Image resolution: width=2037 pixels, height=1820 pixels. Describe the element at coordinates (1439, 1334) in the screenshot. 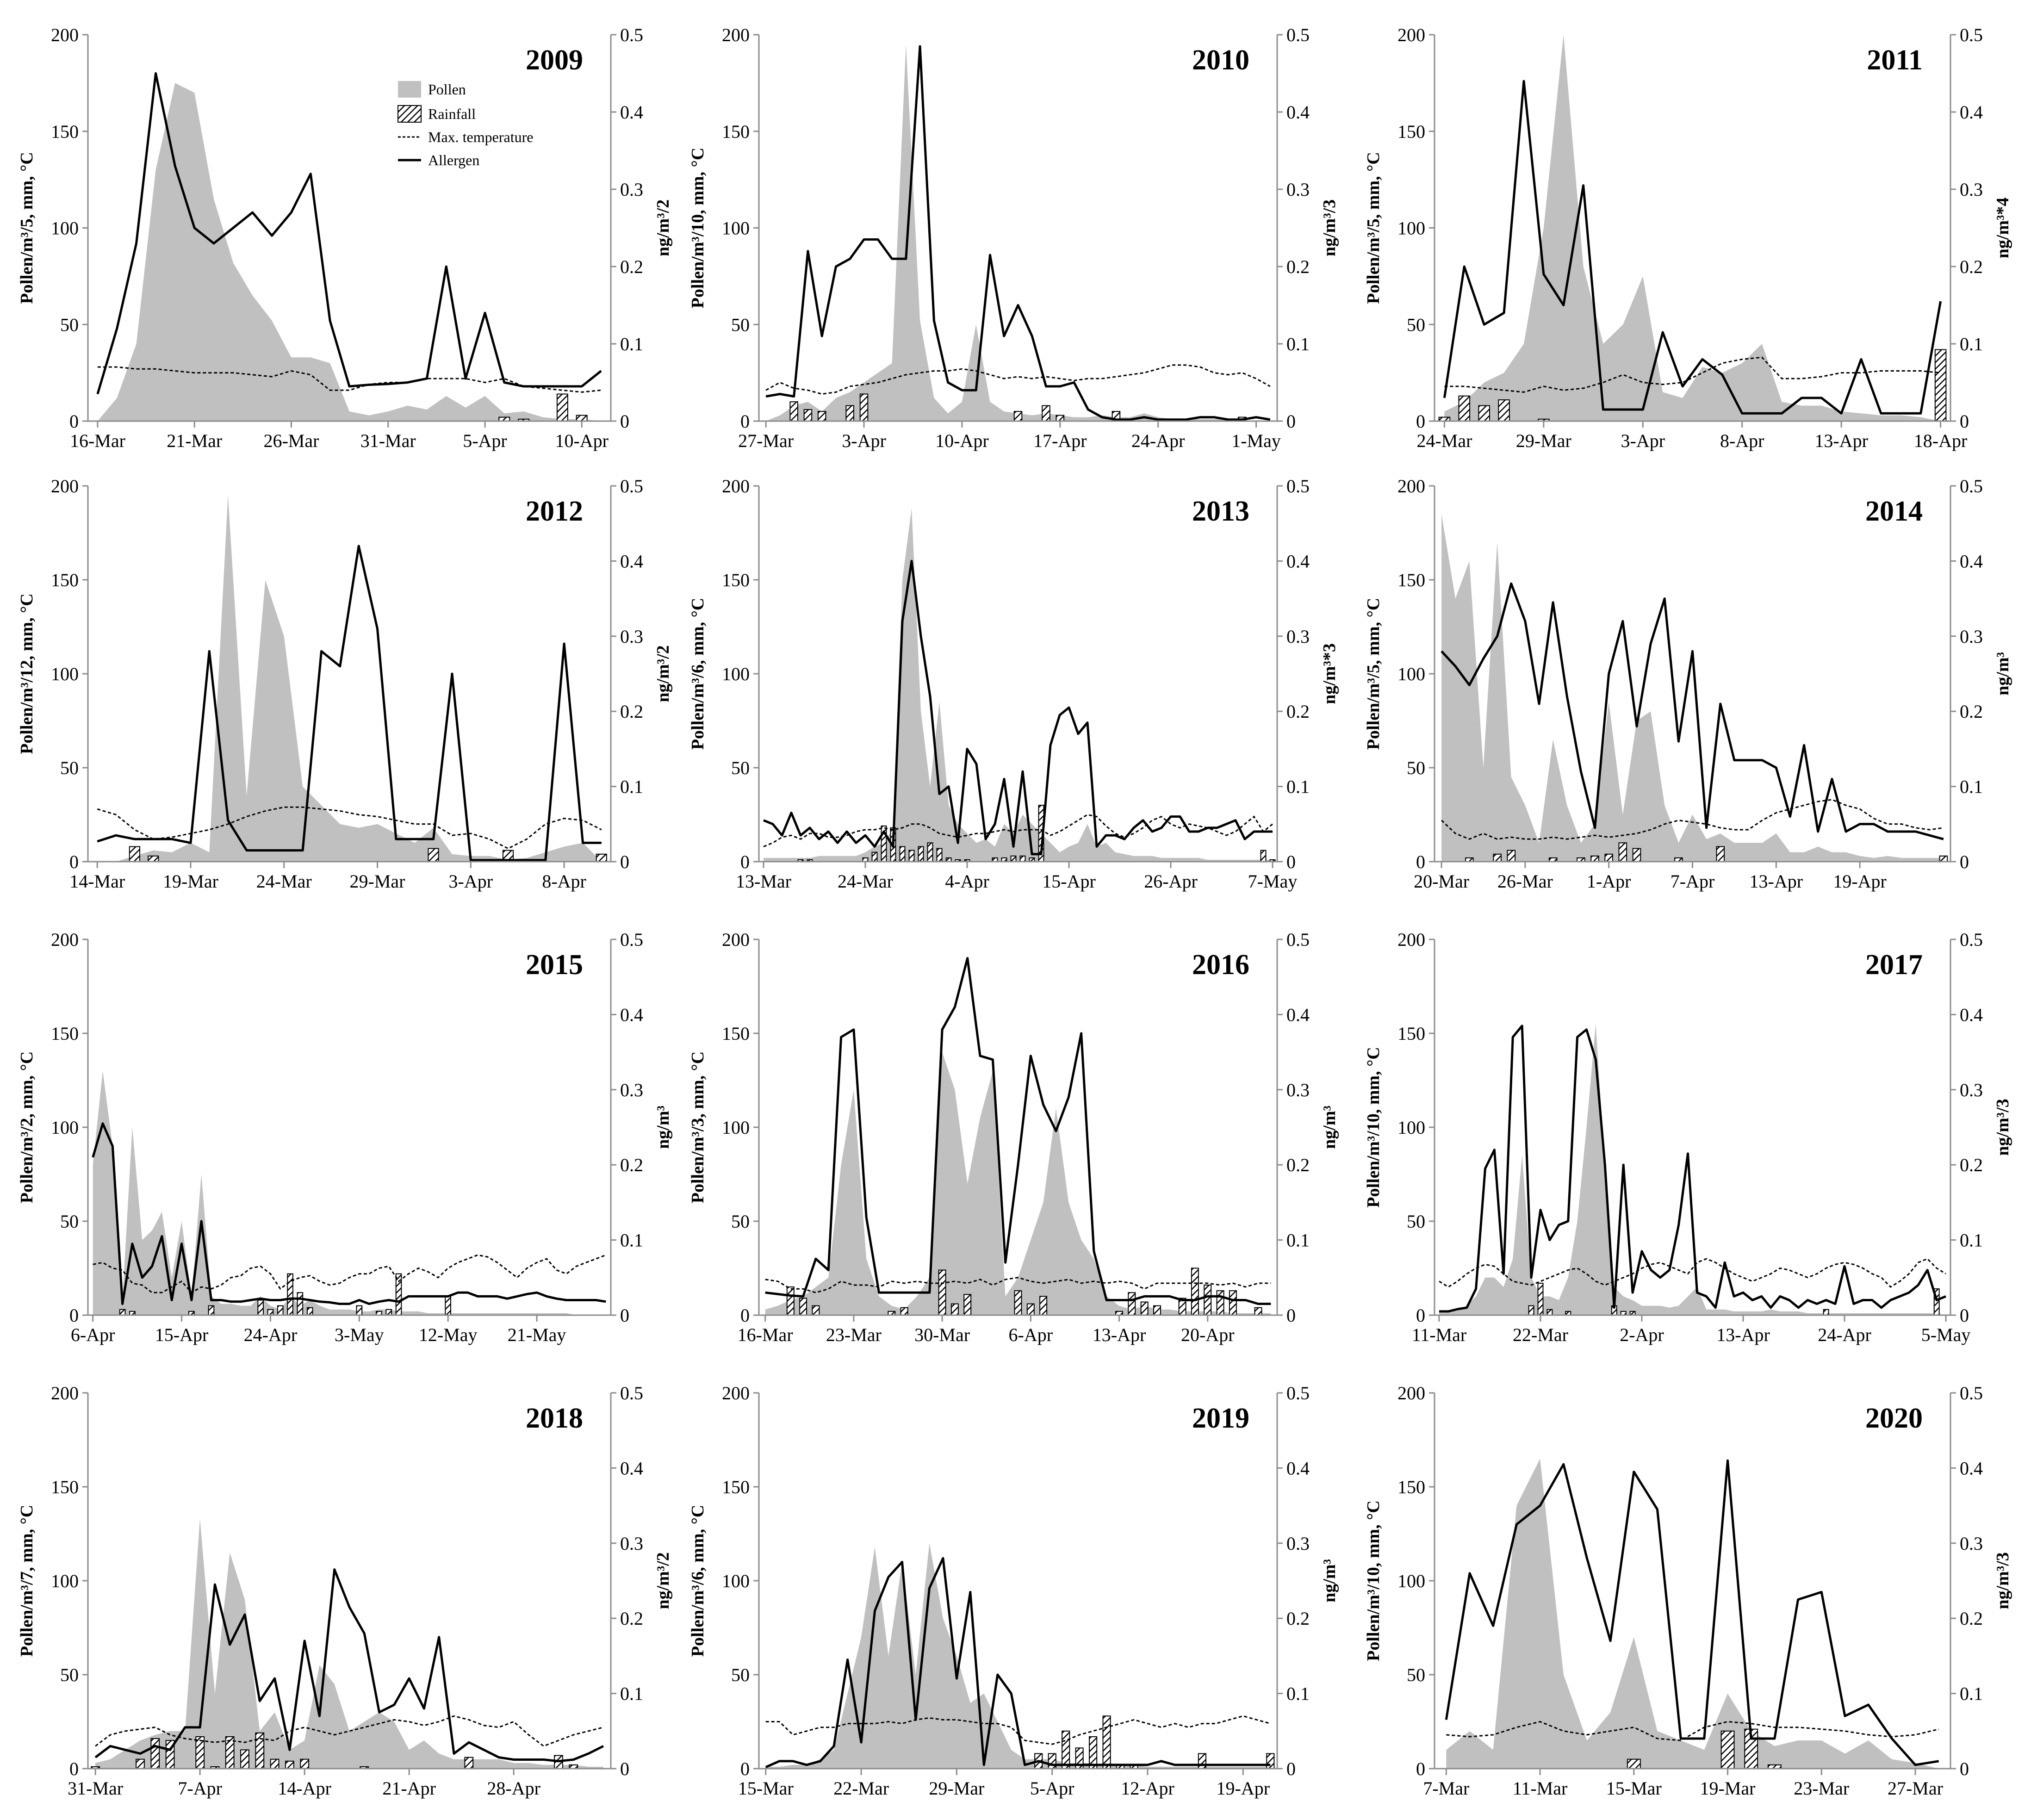

I see `x-tick-label: 11-Mar` at that location.